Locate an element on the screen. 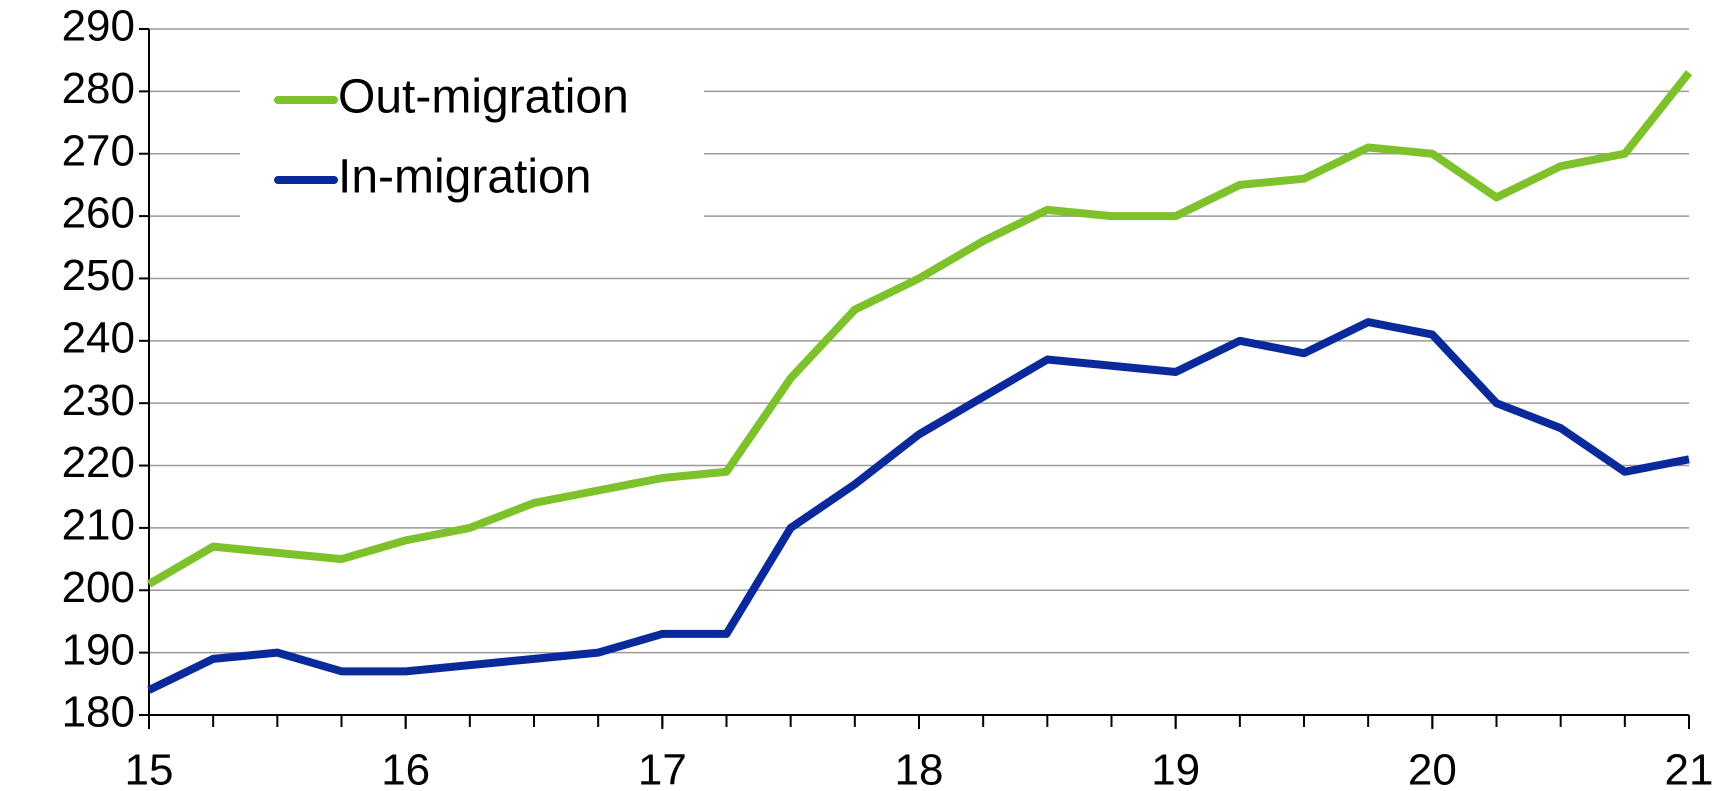 This screenshot has width=1718, height=791. x-tick-label: 15 is located at coordinates (149, 768).